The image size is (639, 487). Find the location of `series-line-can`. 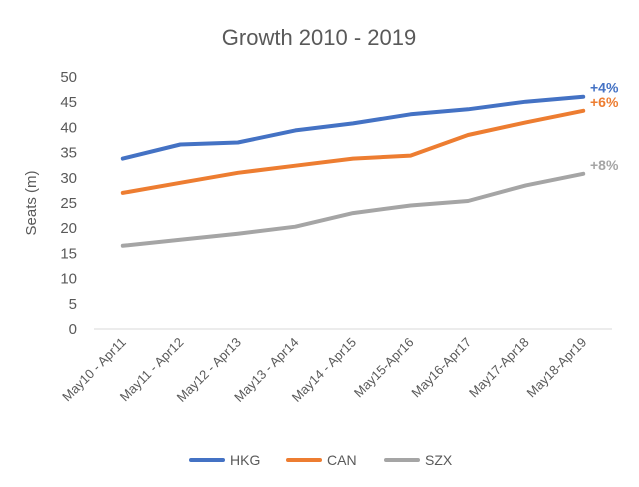

series-line-can is located at coordinates (353, 151).